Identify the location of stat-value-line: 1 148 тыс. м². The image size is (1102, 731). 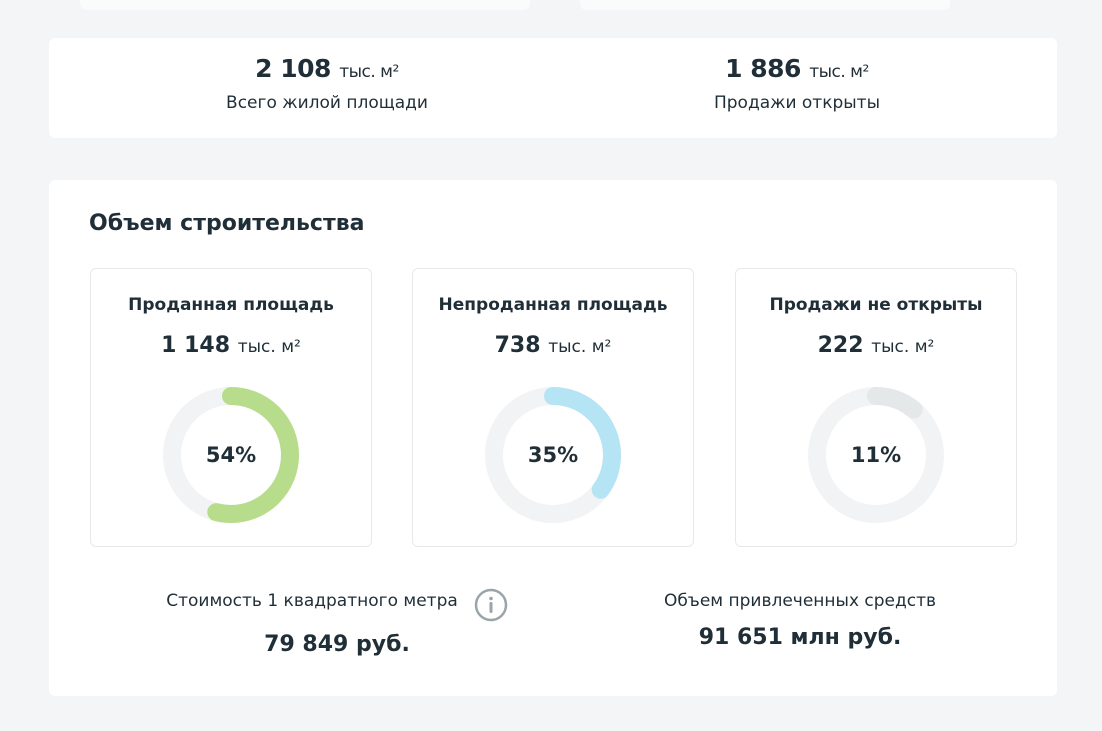
(231, 345).